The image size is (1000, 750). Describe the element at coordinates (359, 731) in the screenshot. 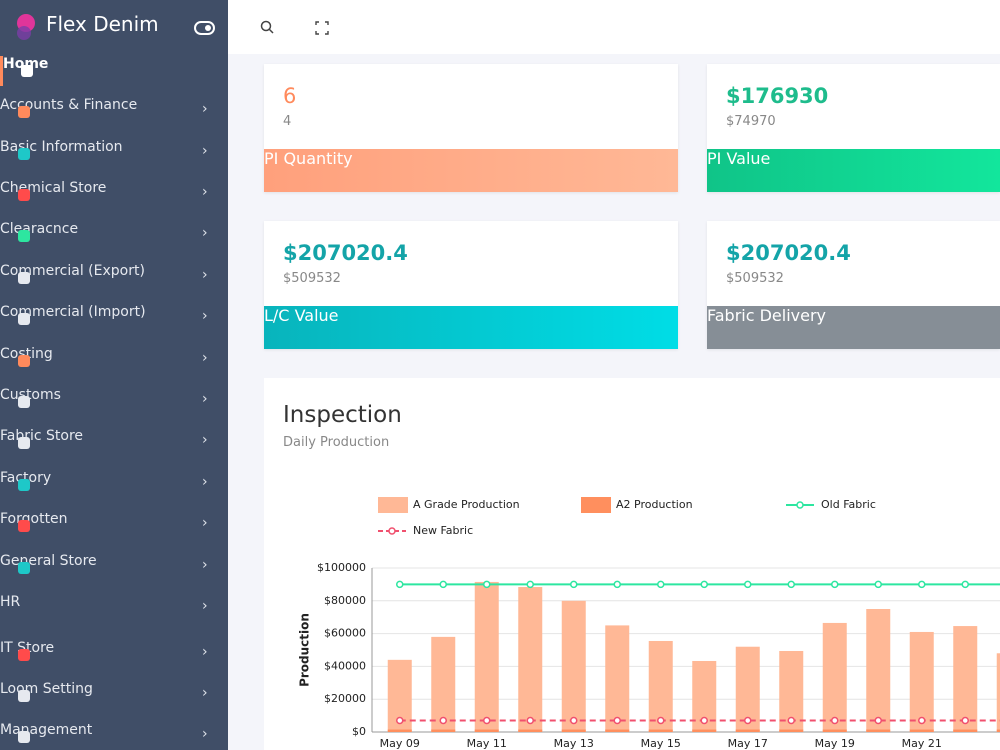

I see `y-tick-label: $0` at that location.